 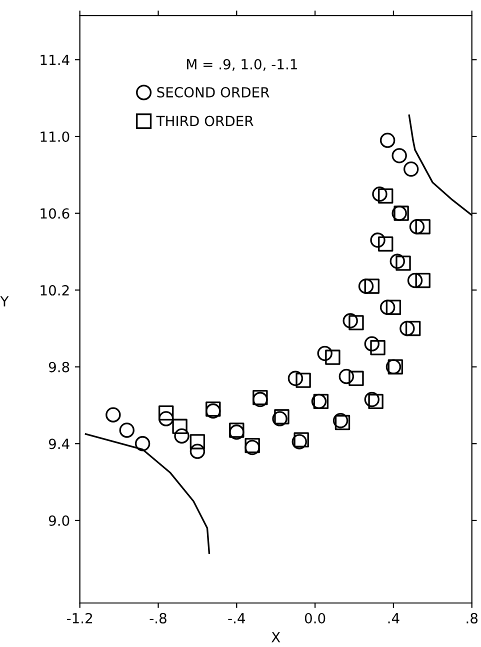 What do you see at coordinates (55, 59) in the screenshot?
I see `y-tick-label: 11.4` at bounding box center [55, 59].